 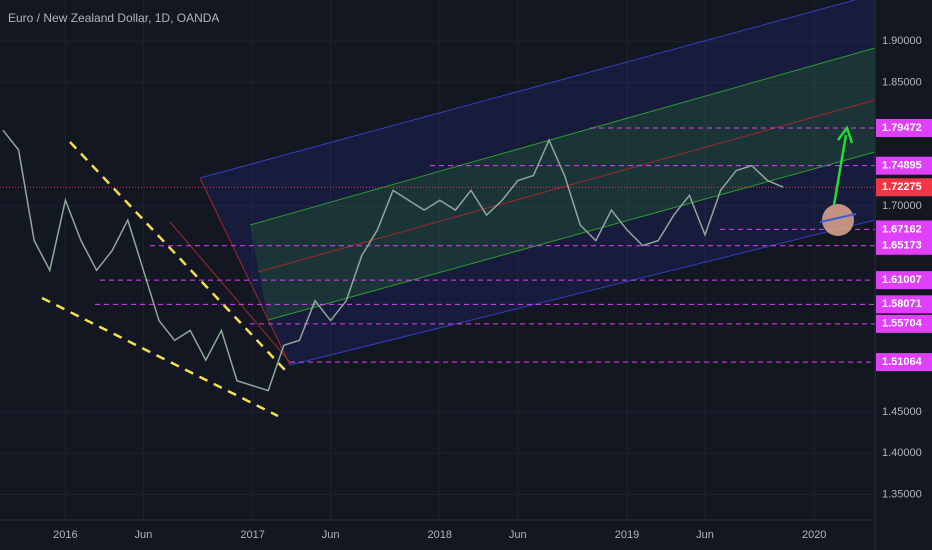 What do you see at coordinates (245, 271) in the screenshot?
I see `pitchfork-base` at bounding box center [245, 271].